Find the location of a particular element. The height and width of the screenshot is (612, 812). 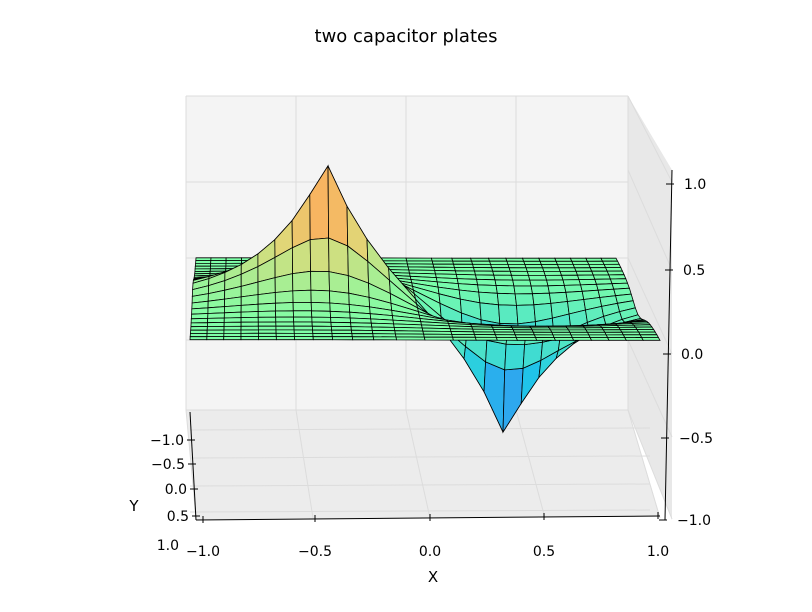

y-axis-label: Y is located at coordinates (133, 506).